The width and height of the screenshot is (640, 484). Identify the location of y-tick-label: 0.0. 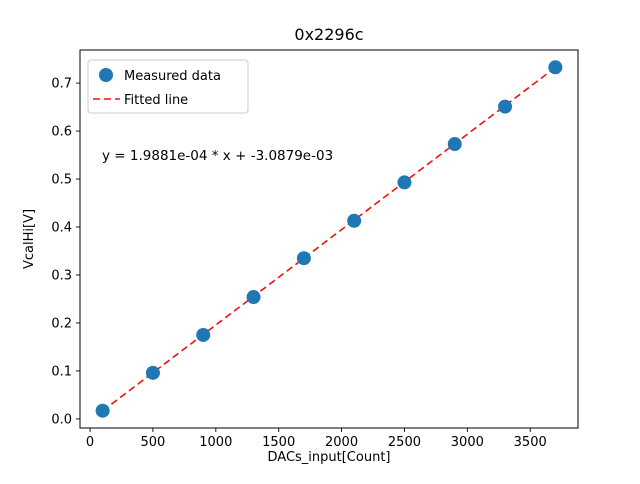
(61, 419).